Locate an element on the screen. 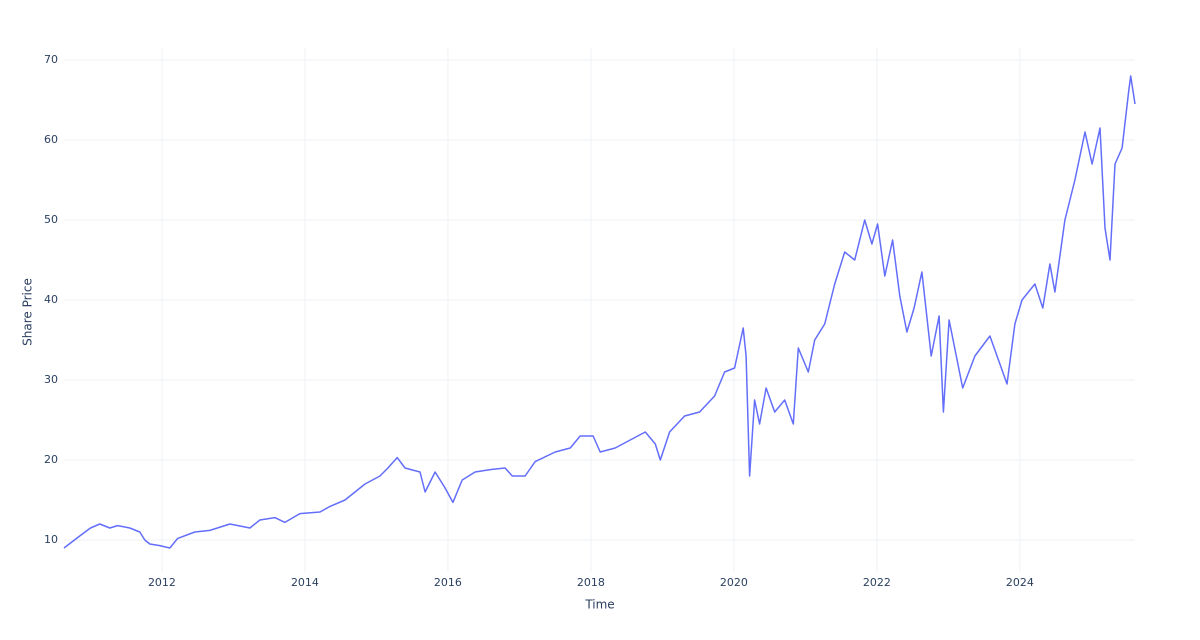  x-tick-label: 2020 is located at coordinates (734, 582).